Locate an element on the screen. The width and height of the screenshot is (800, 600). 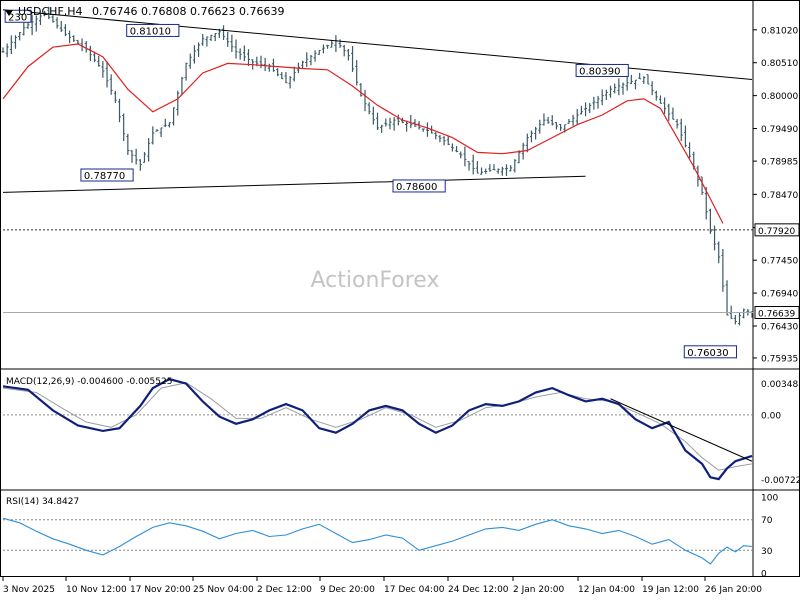
ohlc-readout: 0.76746 0.76808 0.76623 0.76639 is located at coordinates (188, 11).